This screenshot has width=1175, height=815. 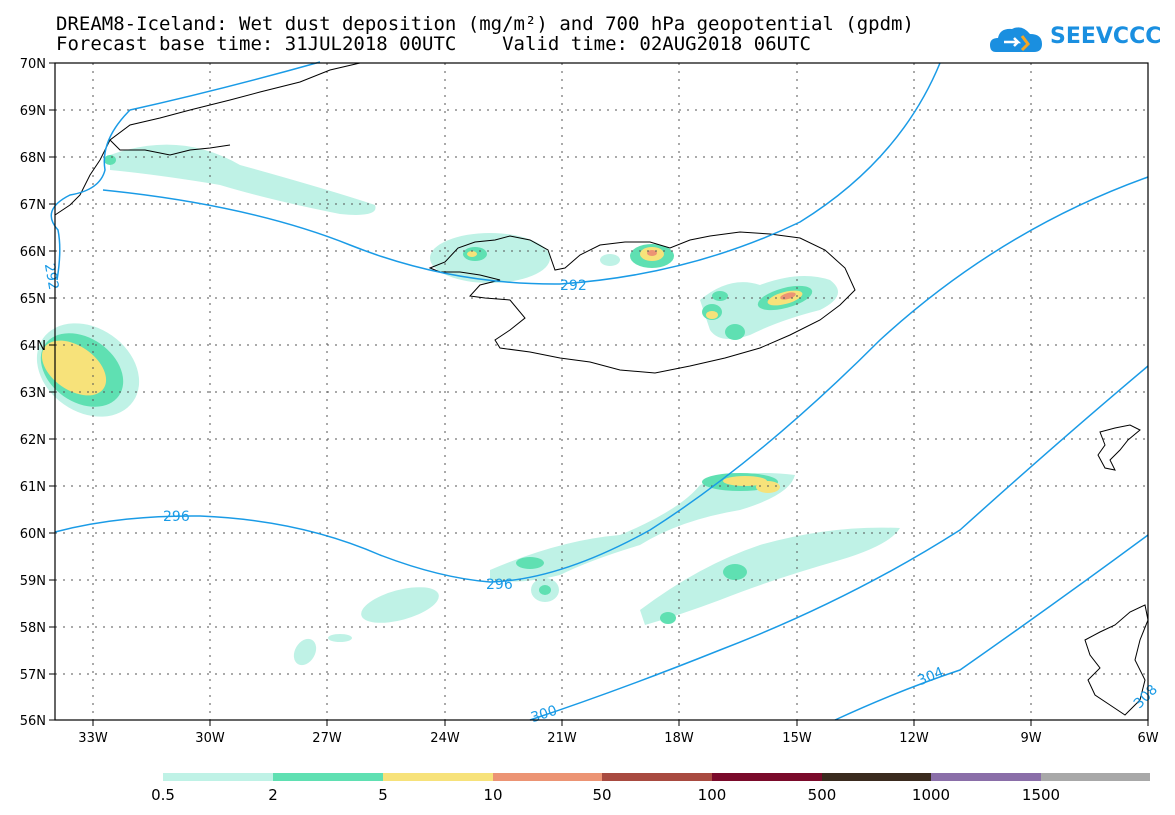 What do you see at coordinates (33, 581) in the screenshot?
I see `lat-label: 59N` at bounding box center [33, 581].